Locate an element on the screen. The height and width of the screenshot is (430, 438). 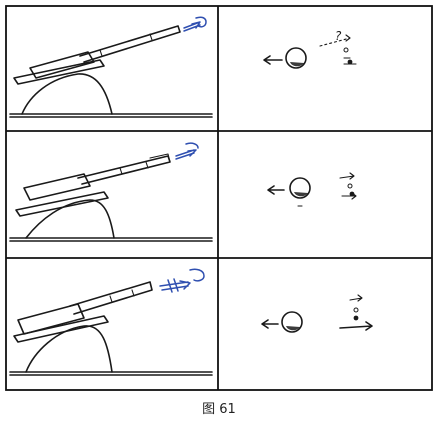
question-mark: ? is located at coordinates (338, 36).